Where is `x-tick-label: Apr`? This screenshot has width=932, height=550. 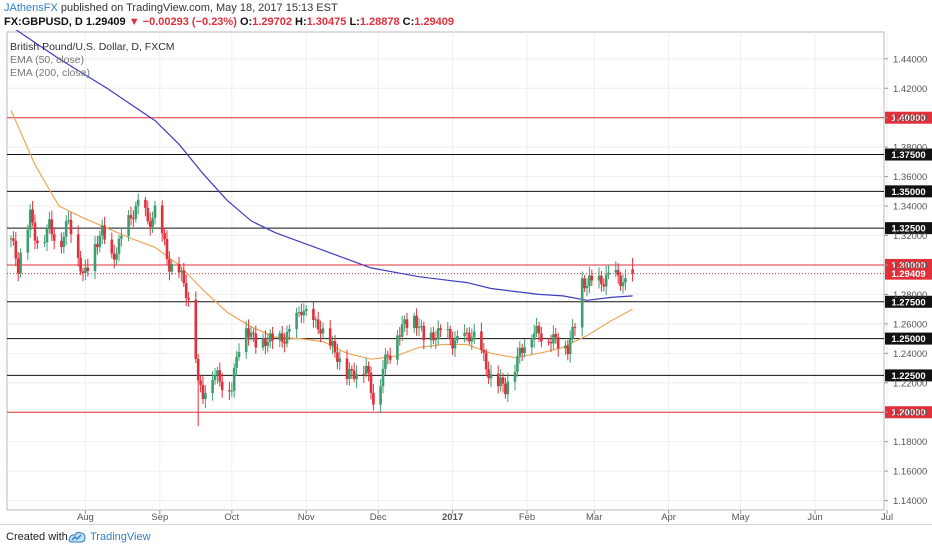 x-tick-label: Apr is located at coordinates (668, 517).